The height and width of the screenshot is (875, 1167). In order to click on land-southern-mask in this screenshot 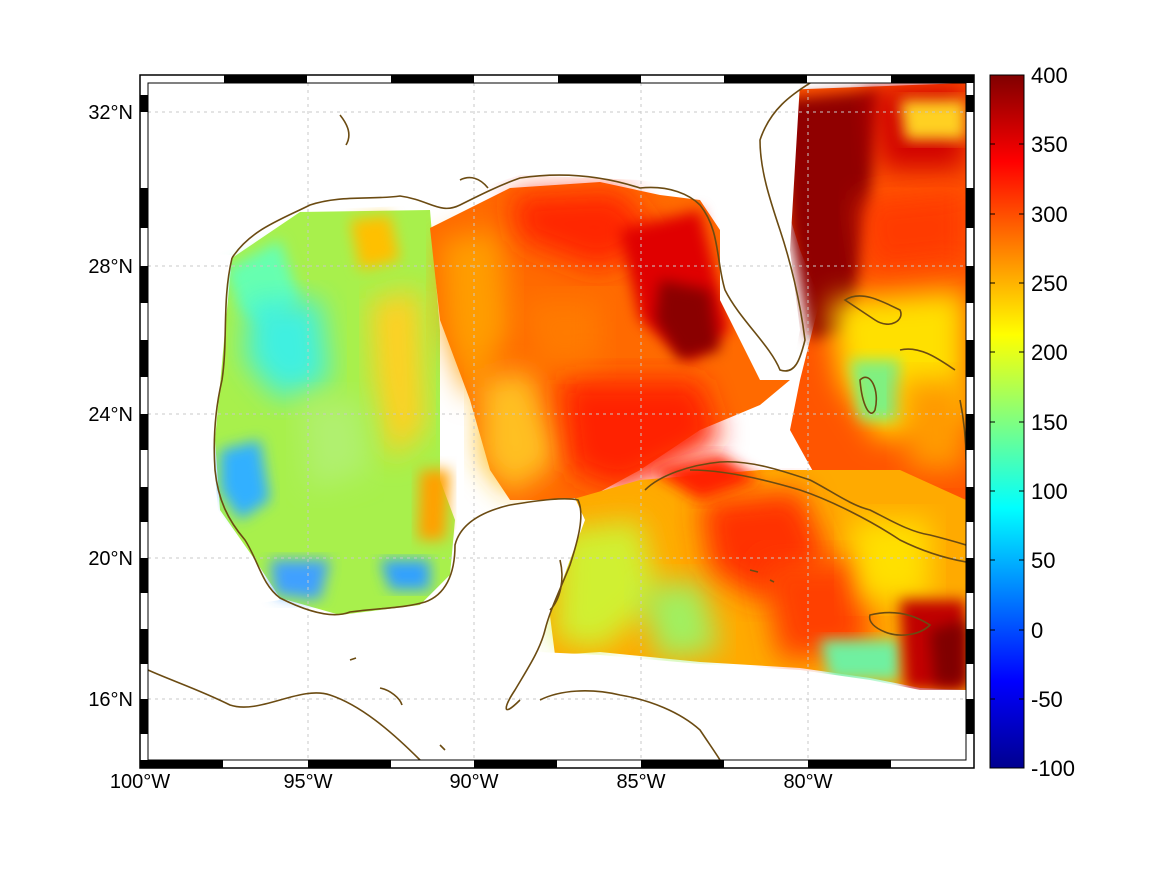, I will do `click(753, 706)`.